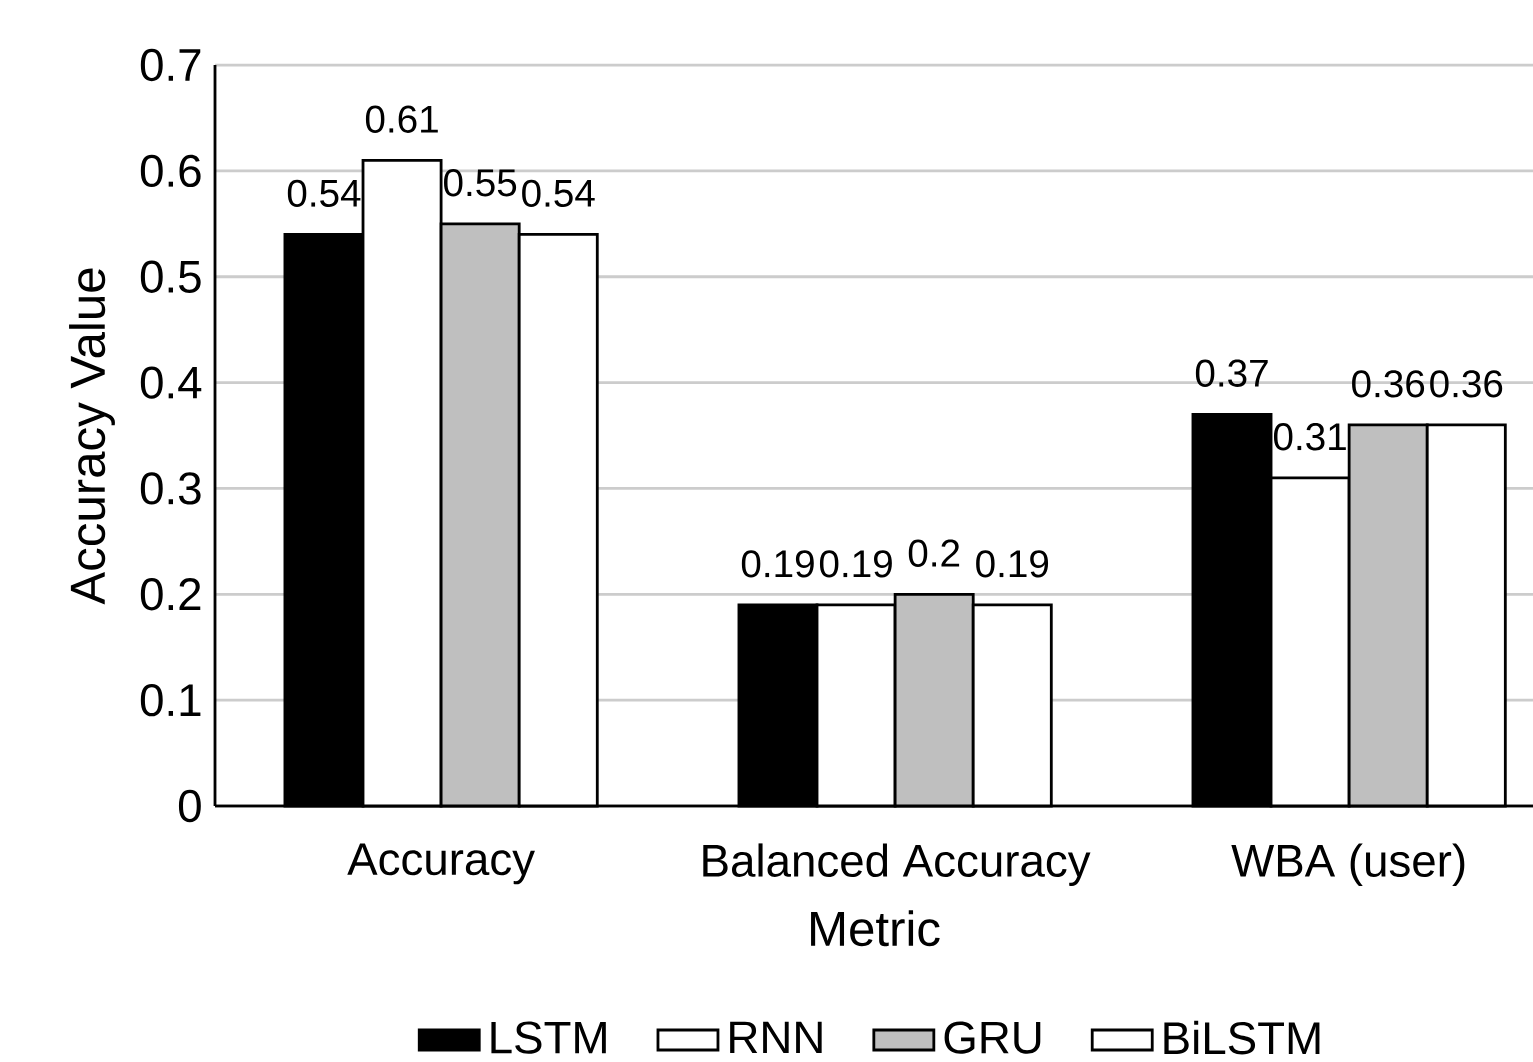  I want to click on x-tick-label: Balanced Accuracy, so click(897, 864).